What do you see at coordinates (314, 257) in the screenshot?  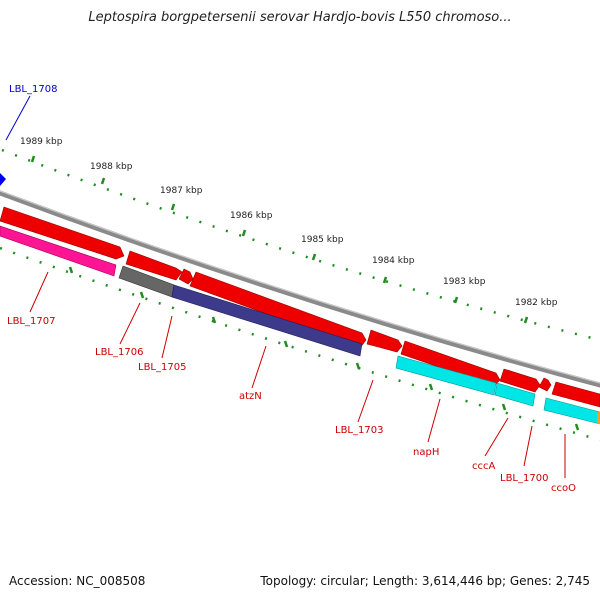 I see `scale-tick-1985` at bounding box center [314, 257].